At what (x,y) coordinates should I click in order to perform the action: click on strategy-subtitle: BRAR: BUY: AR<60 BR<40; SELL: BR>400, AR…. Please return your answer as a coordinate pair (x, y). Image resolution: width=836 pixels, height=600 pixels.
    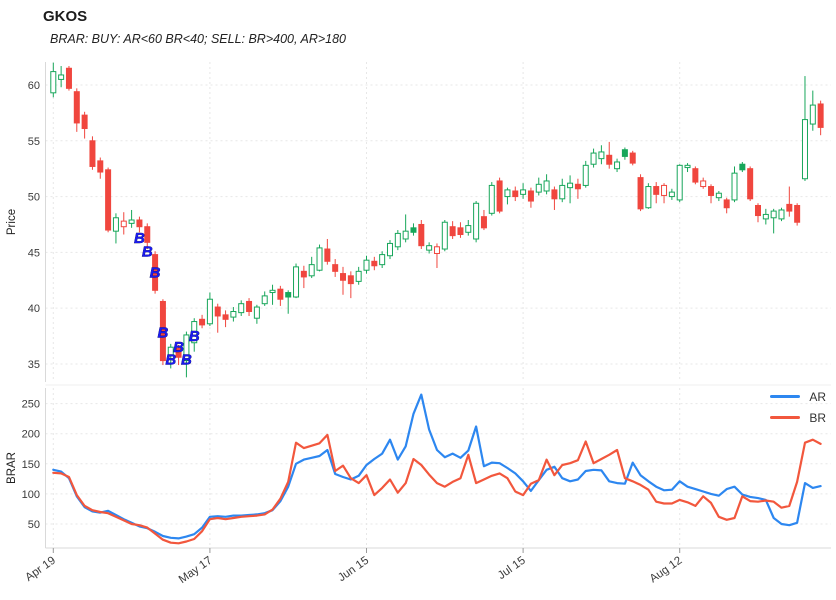
    Looking at the image, I should click on (198, 39).